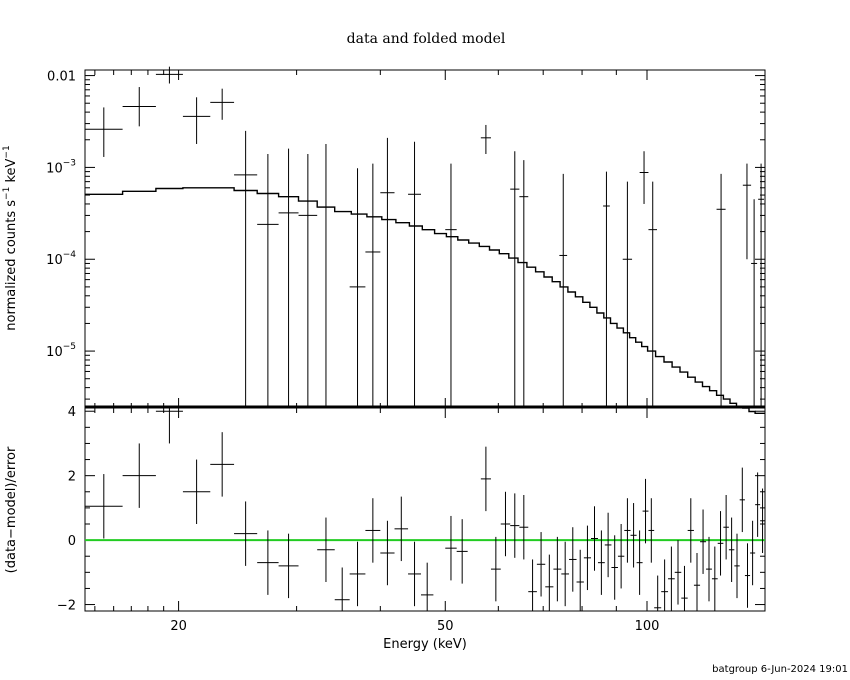  I want to click on y-tick-label: 10⁻³, so click(61, 167).